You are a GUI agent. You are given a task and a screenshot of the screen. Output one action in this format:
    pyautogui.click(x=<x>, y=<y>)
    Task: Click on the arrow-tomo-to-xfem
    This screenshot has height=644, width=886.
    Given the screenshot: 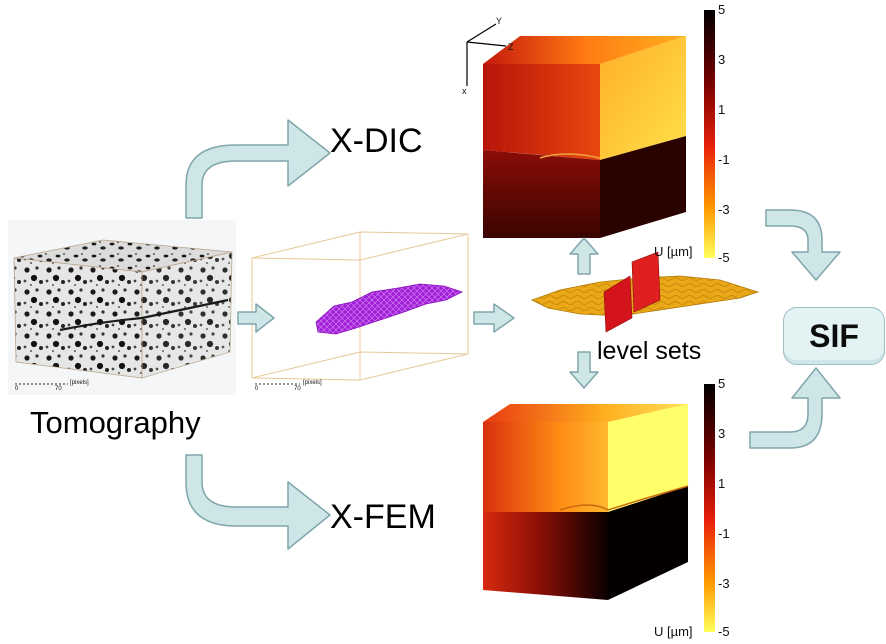 What is the action you would take?
    pyautogui.click(x=258, y=502)
    